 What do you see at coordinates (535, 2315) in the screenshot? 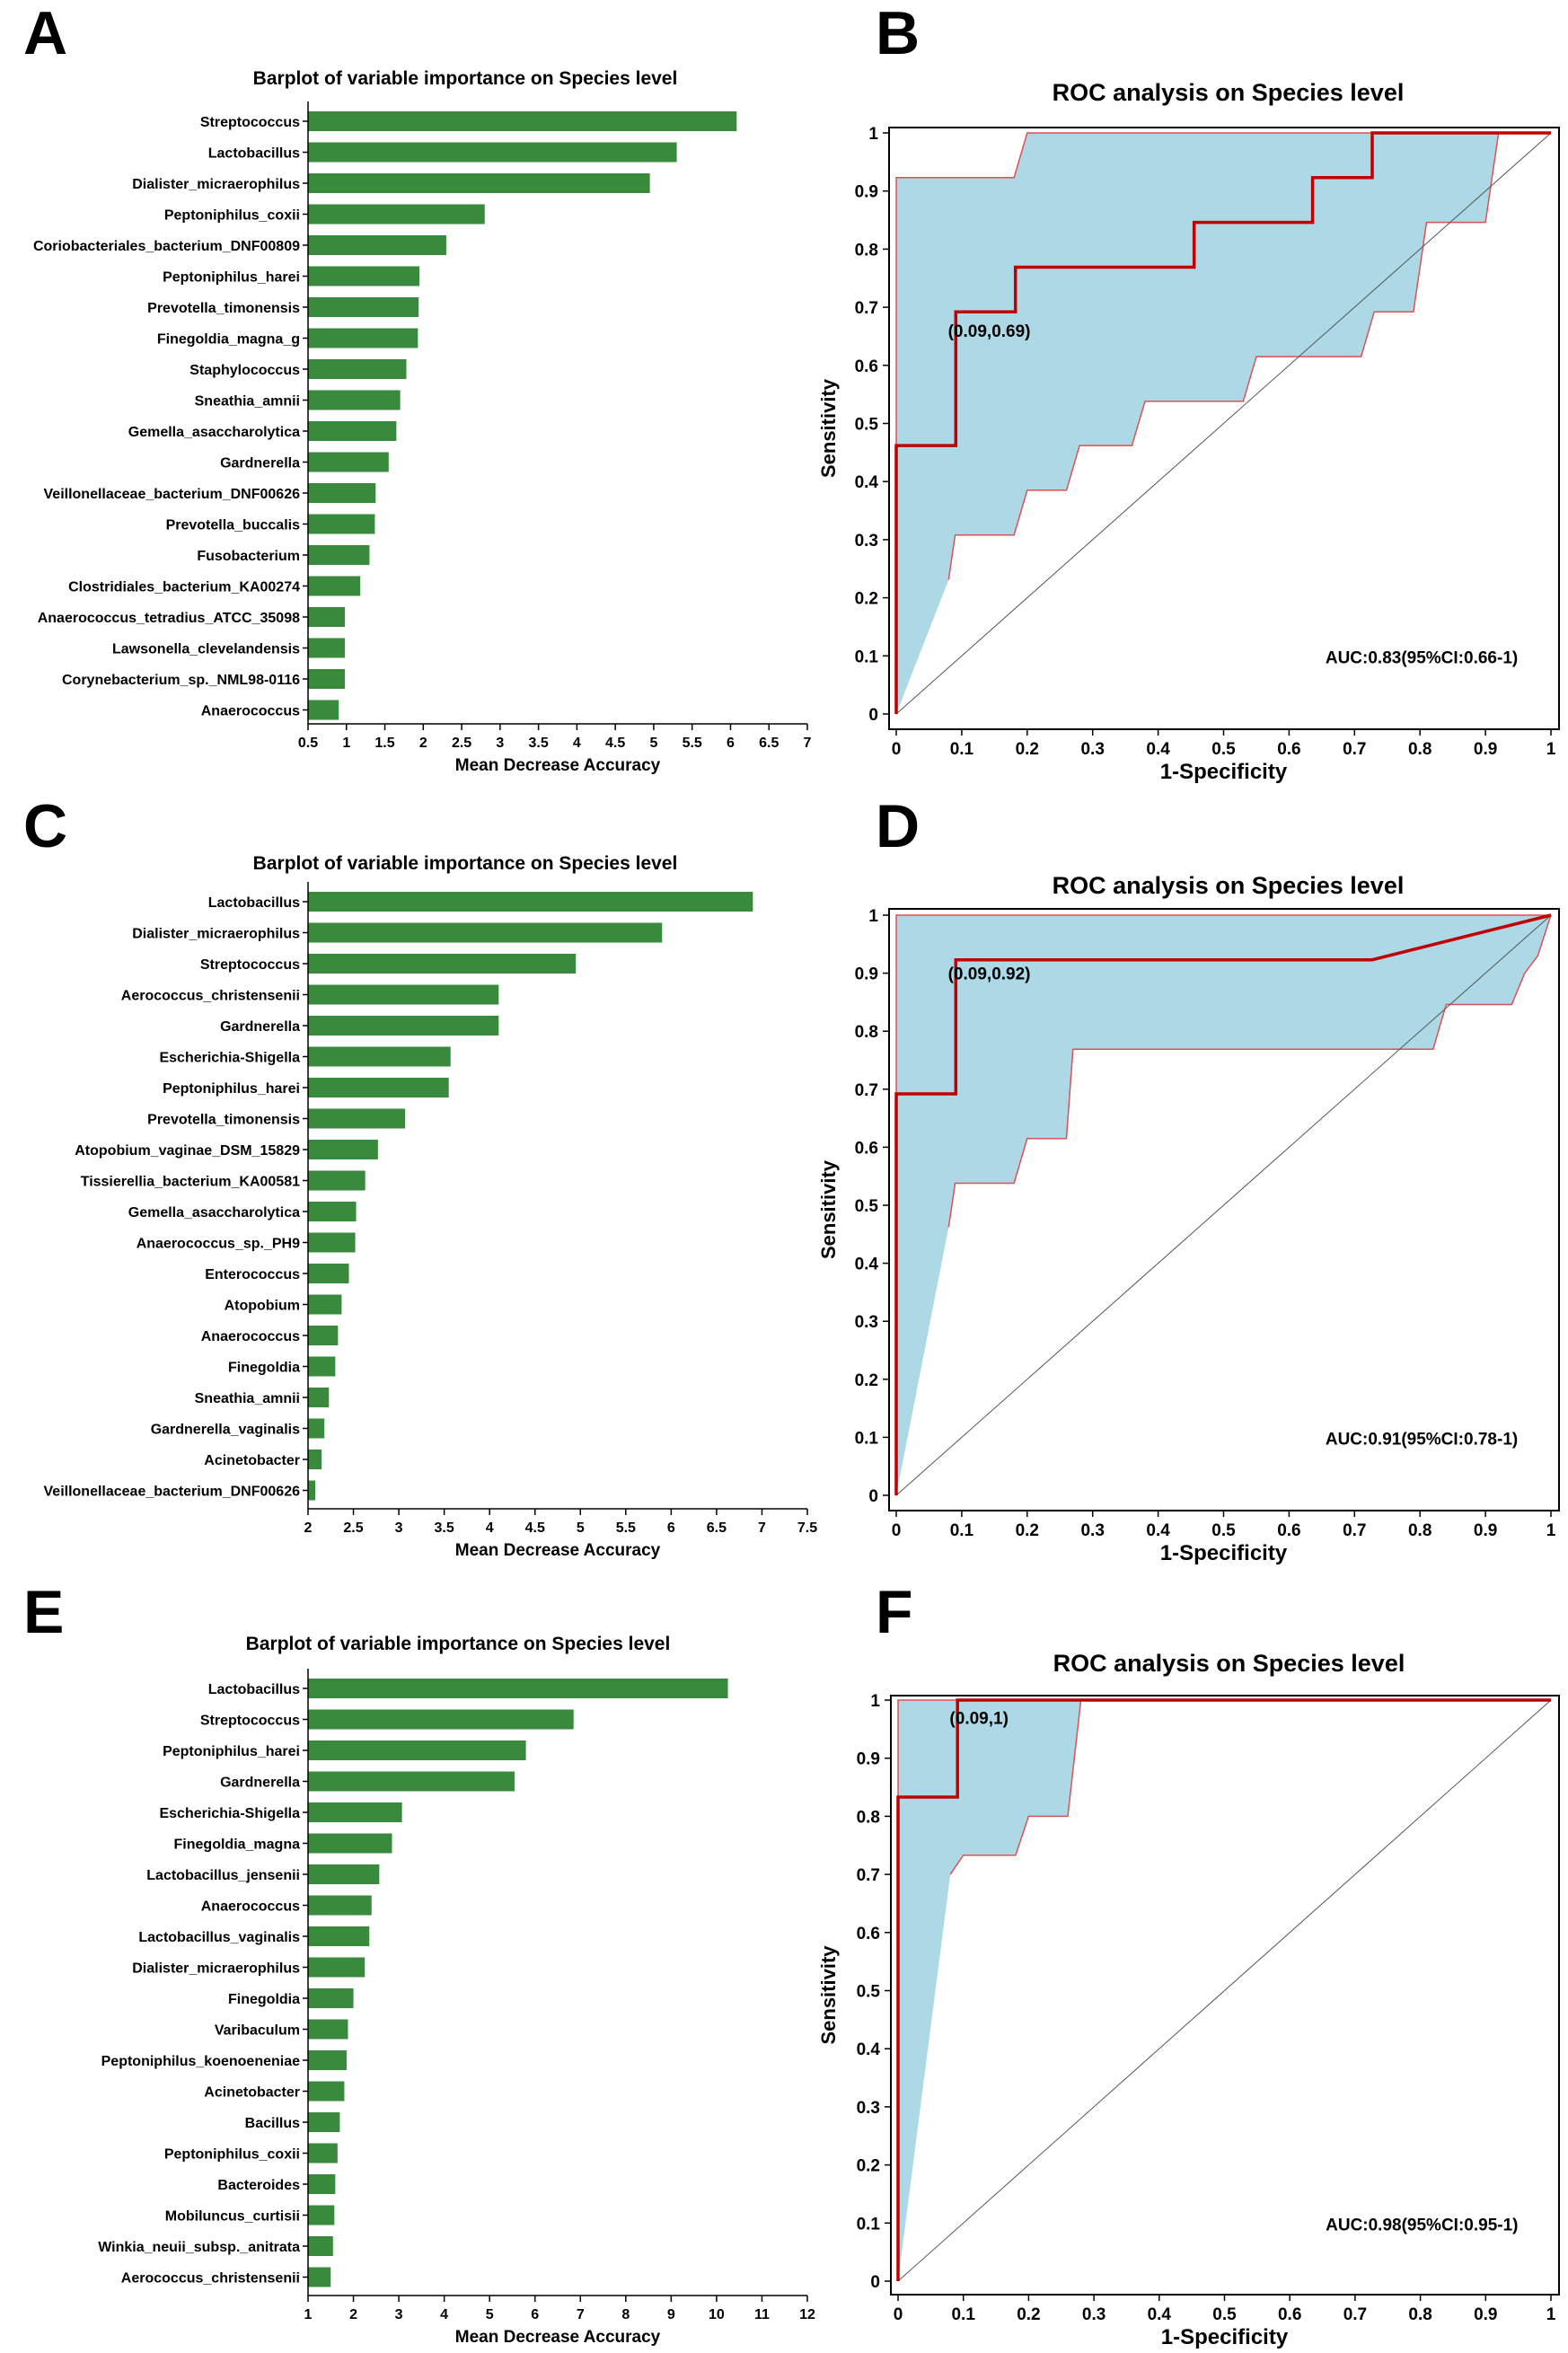
I see `x-tick-label: 6` at bounding box center [535, 2315].